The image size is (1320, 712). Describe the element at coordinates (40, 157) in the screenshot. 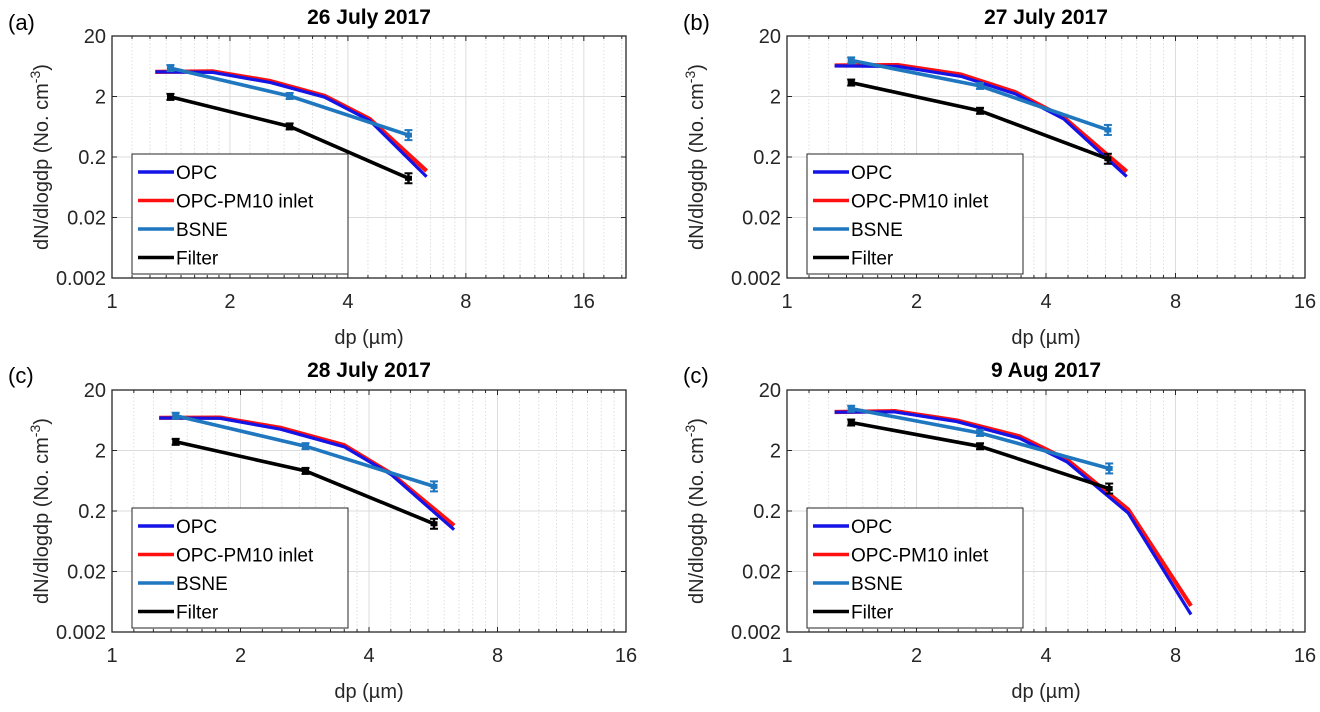

I see `y-axis-label: dN/dlogdp (No. cm-3)` at that location.